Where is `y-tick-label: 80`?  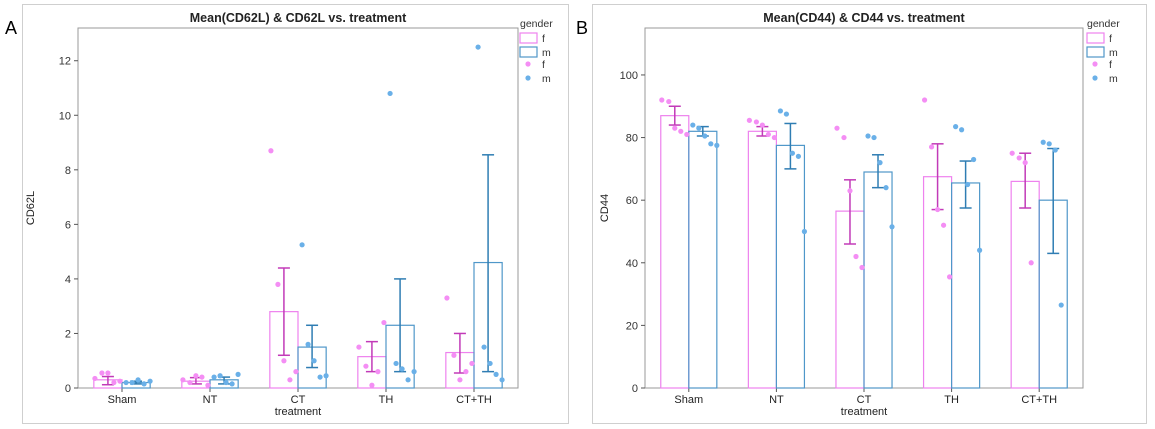
y-tick-label: 80 is located at coordinates (632, 139).